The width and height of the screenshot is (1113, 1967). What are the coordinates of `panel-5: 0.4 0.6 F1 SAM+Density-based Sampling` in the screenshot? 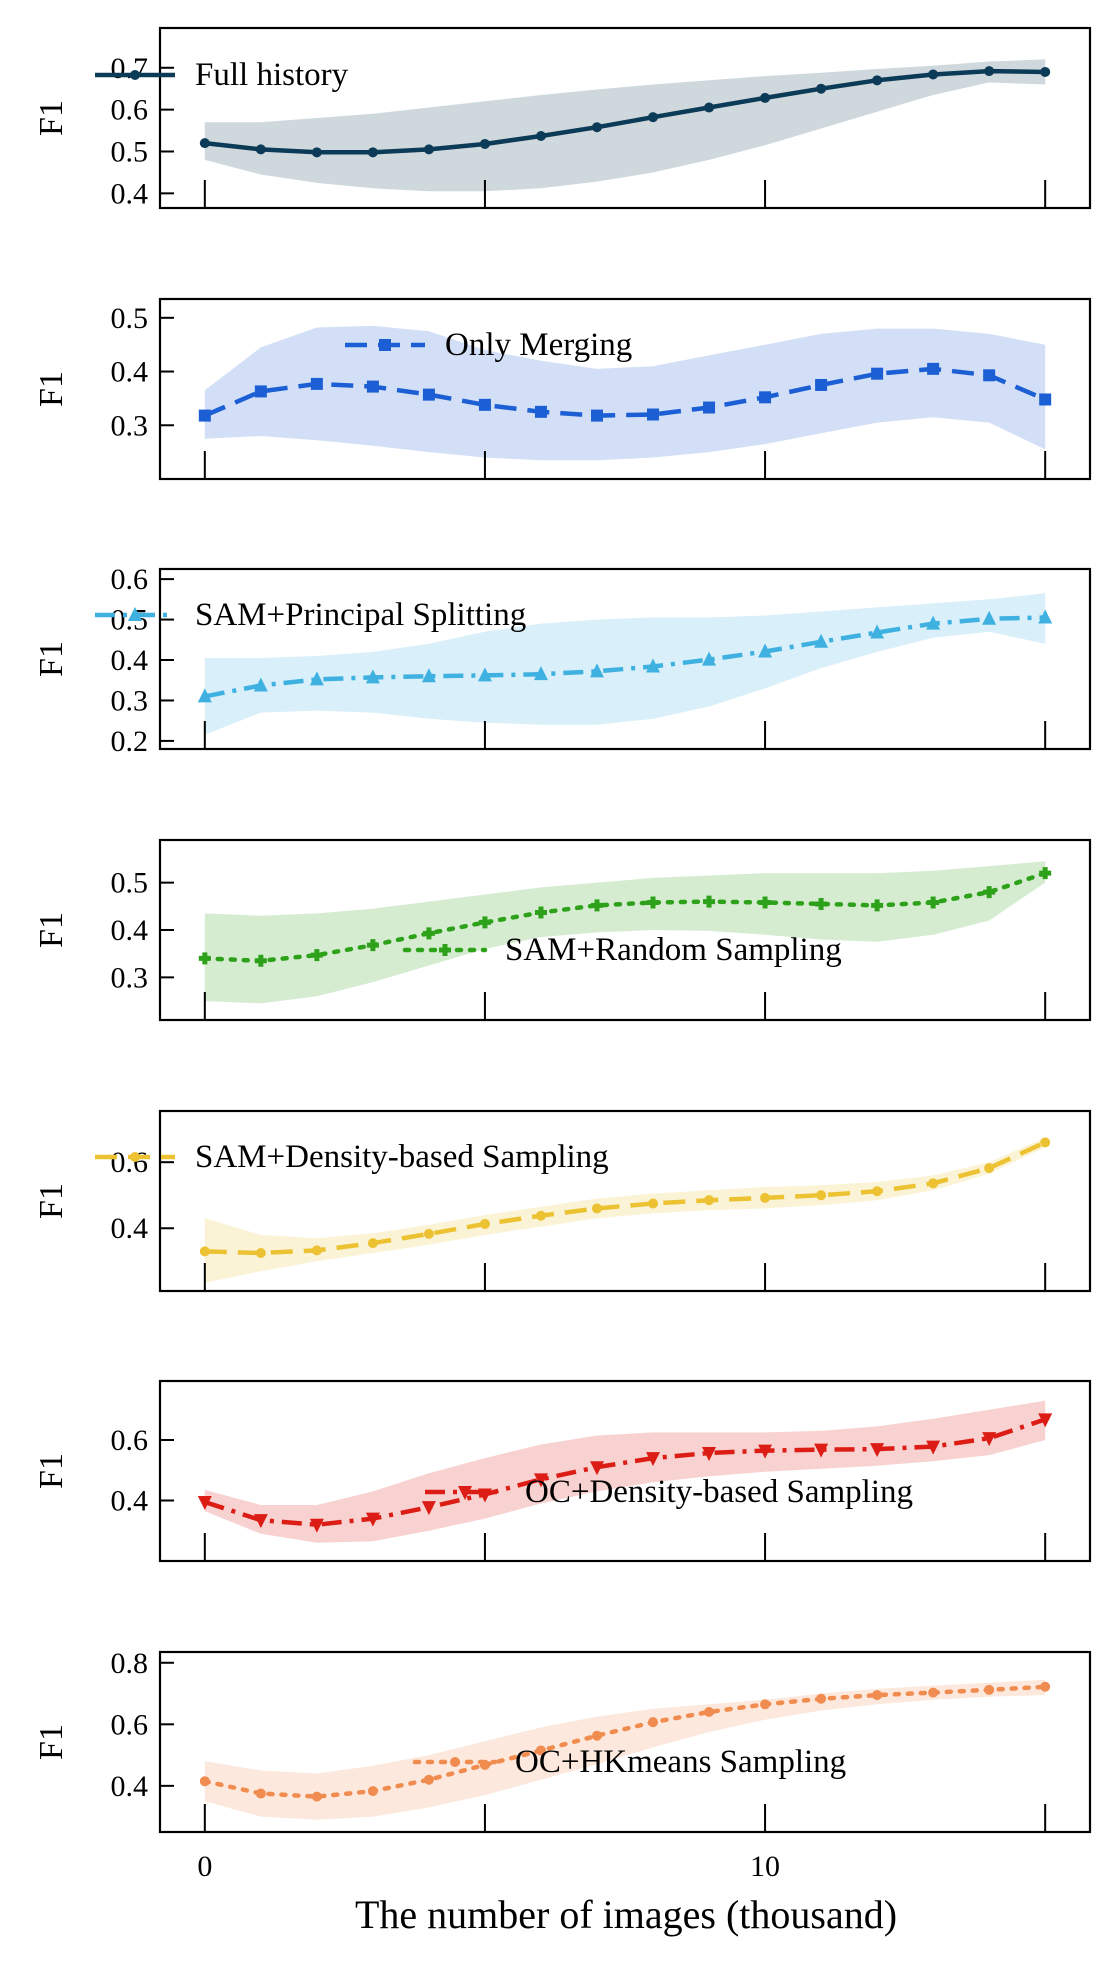 It's located at (562, 1201).